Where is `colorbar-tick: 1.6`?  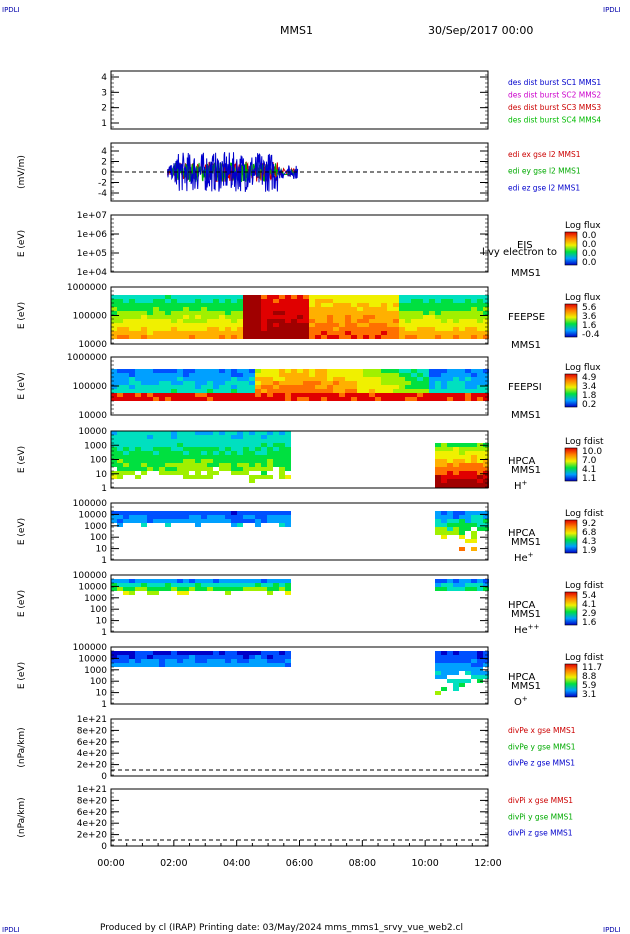 colorbar-tick: 1.6 is located at coordinates (589, 623).